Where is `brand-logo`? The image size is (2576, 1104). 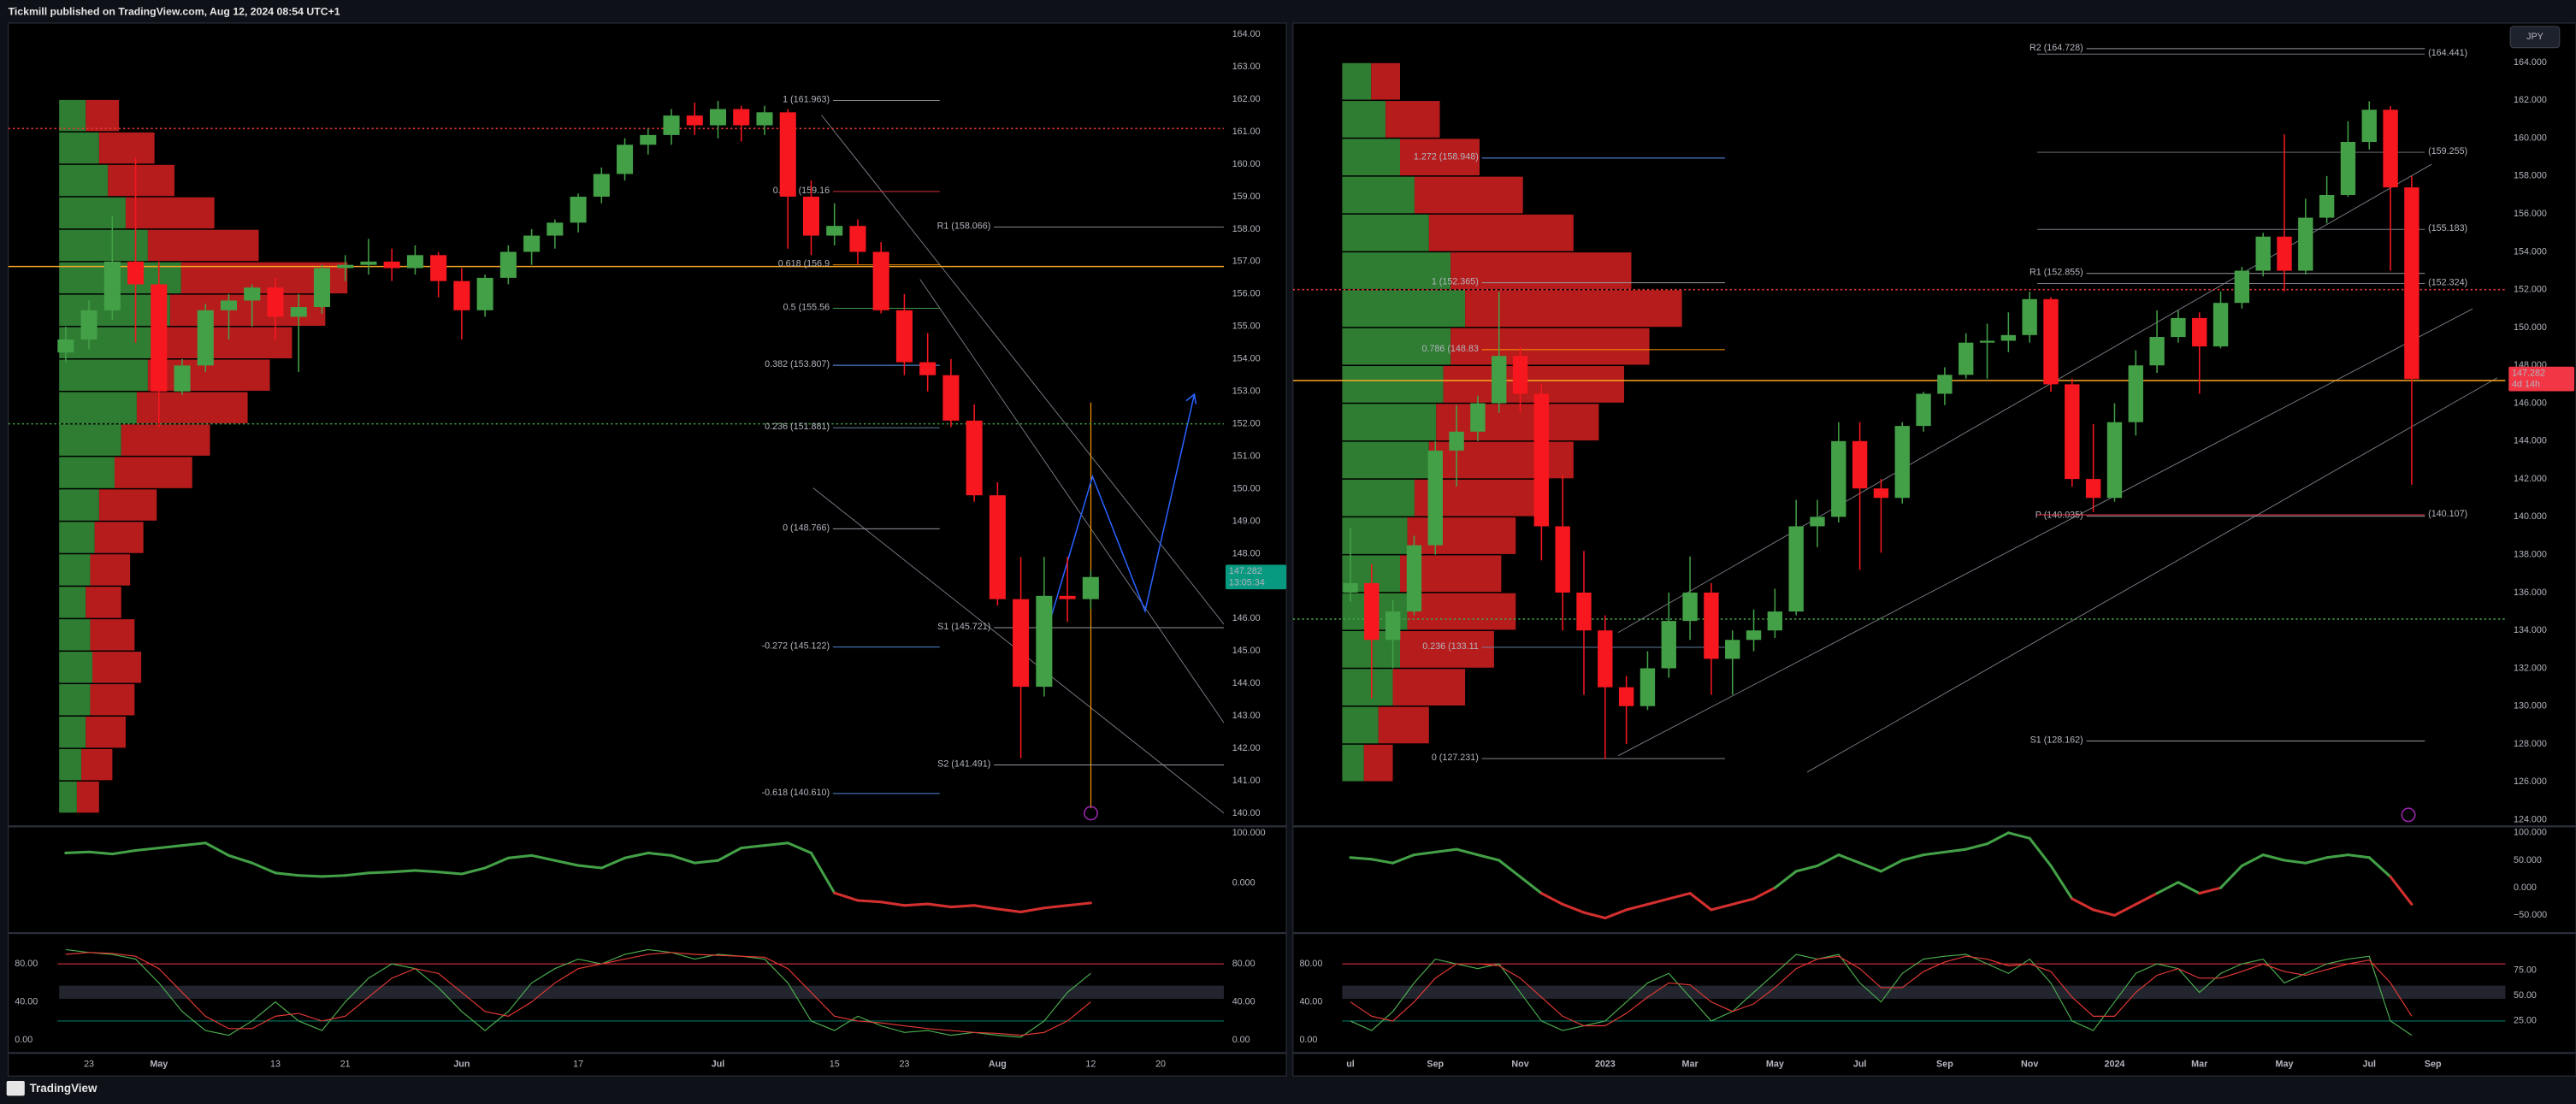 brand-logo is located at coordinates (15, 1088).